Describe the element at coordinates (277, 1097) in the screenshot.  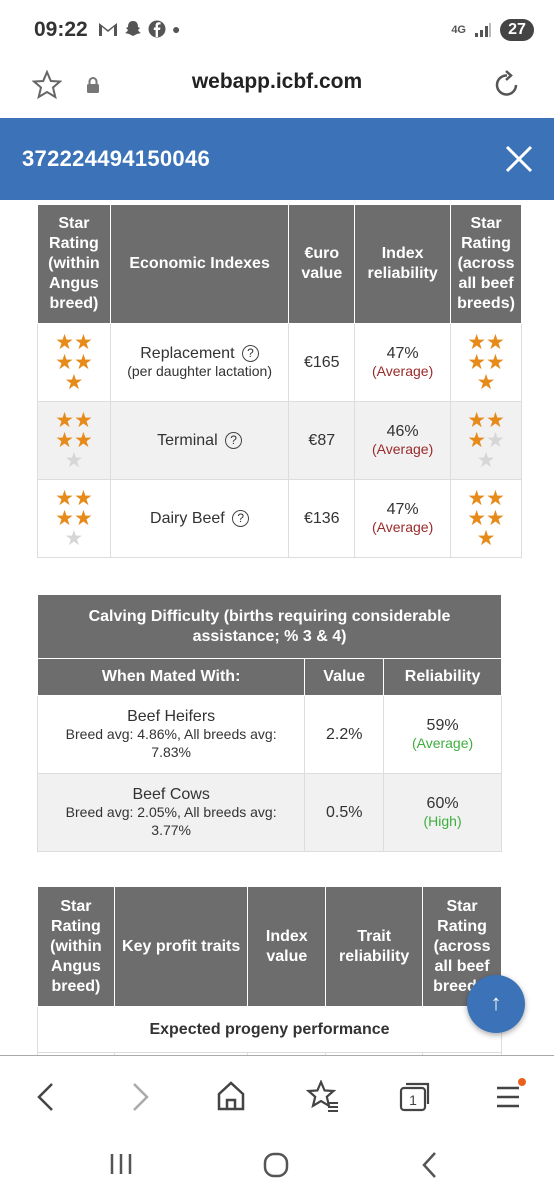
I see `browser-toolbar` at that location.